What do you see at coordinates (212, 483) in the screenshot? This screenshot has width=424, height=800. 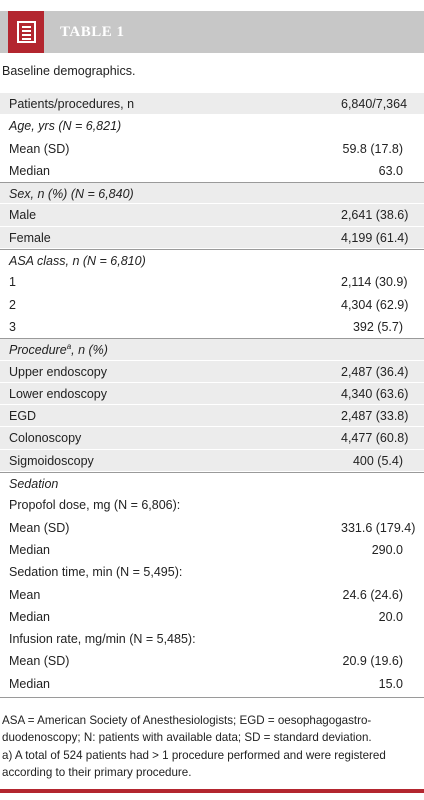 I see `section-header-row: Sedation` at bounding box center [212, 483].